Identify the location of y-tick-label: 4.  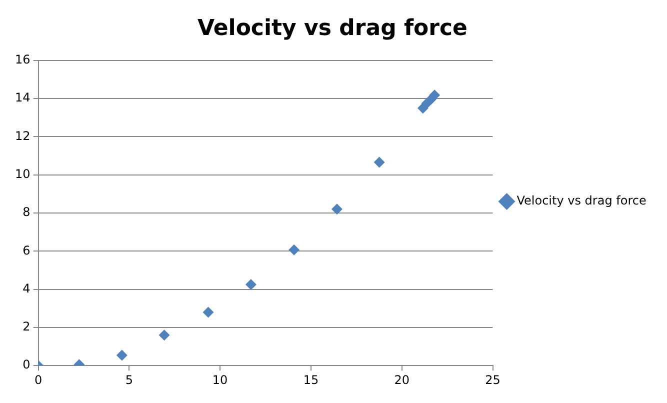
(26, 288).